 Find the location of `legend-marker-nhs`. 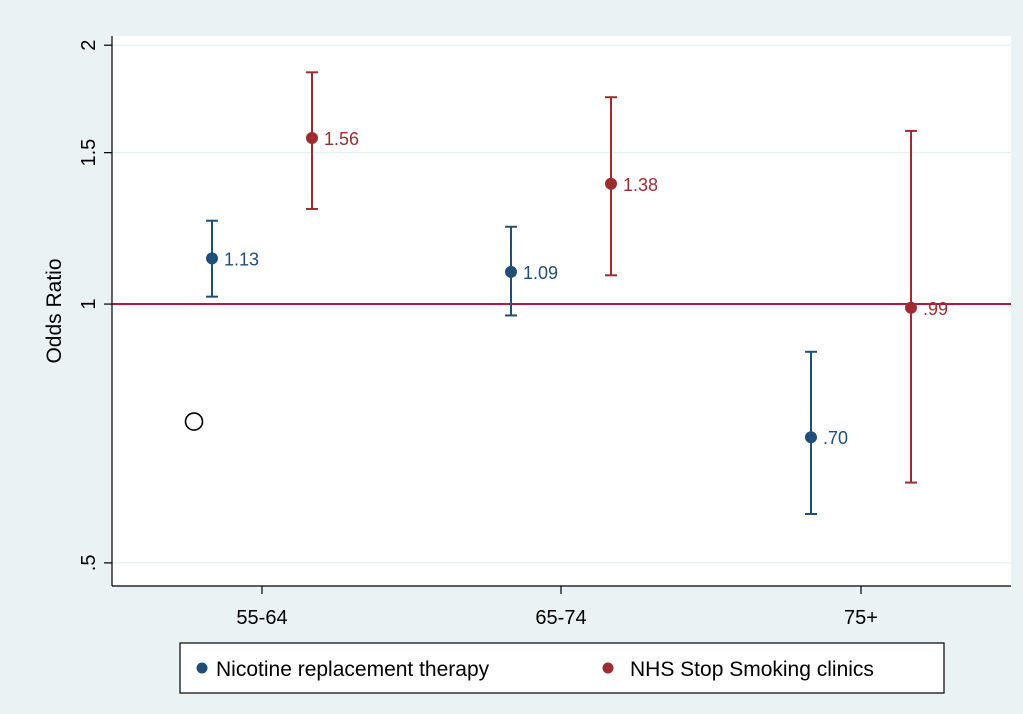

legend-marker-nhs is located at coordinates (608, 668).